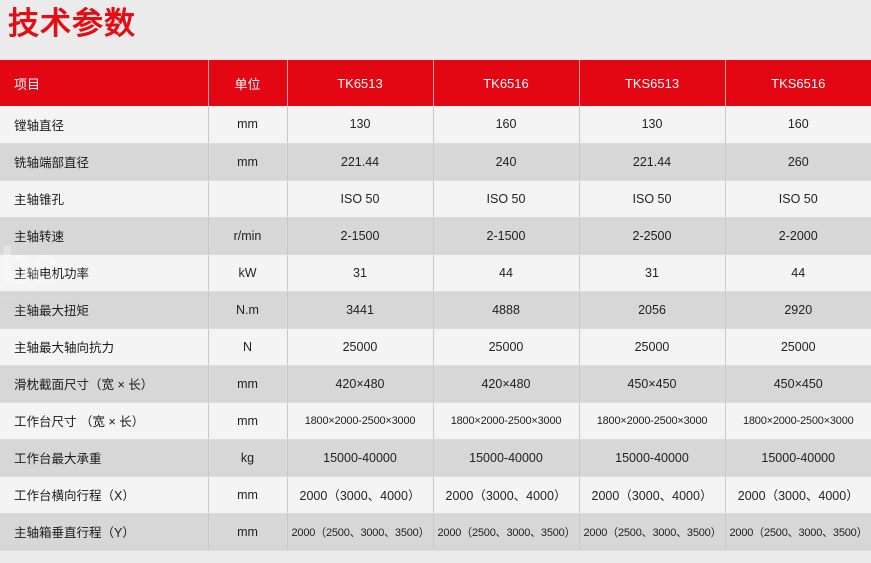 The height and width of the screenshot is (563, 871). Describe the element at coordinates (104, 83) in the screenshot. I see `column-header-item: 项目` at that location.